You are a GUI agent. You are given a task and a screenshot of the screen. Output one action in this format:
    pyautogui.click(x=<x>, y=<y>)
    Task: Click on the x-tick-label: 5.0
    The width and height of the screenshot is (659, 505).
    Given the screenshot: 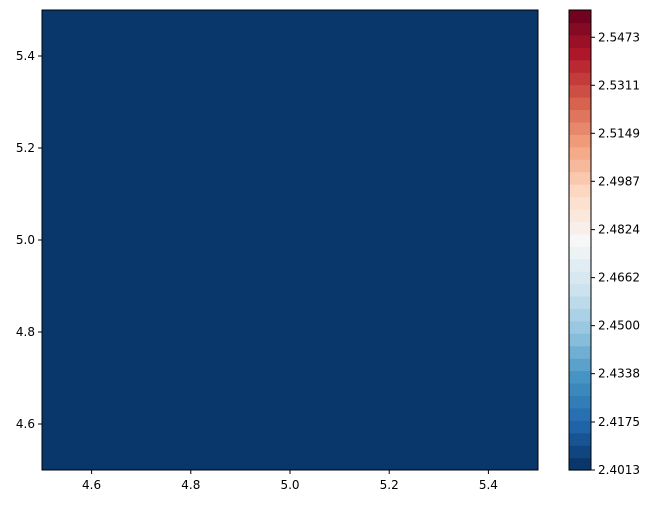 What is the action you would take?
    pyautogui.click(x=289, y=485)
    